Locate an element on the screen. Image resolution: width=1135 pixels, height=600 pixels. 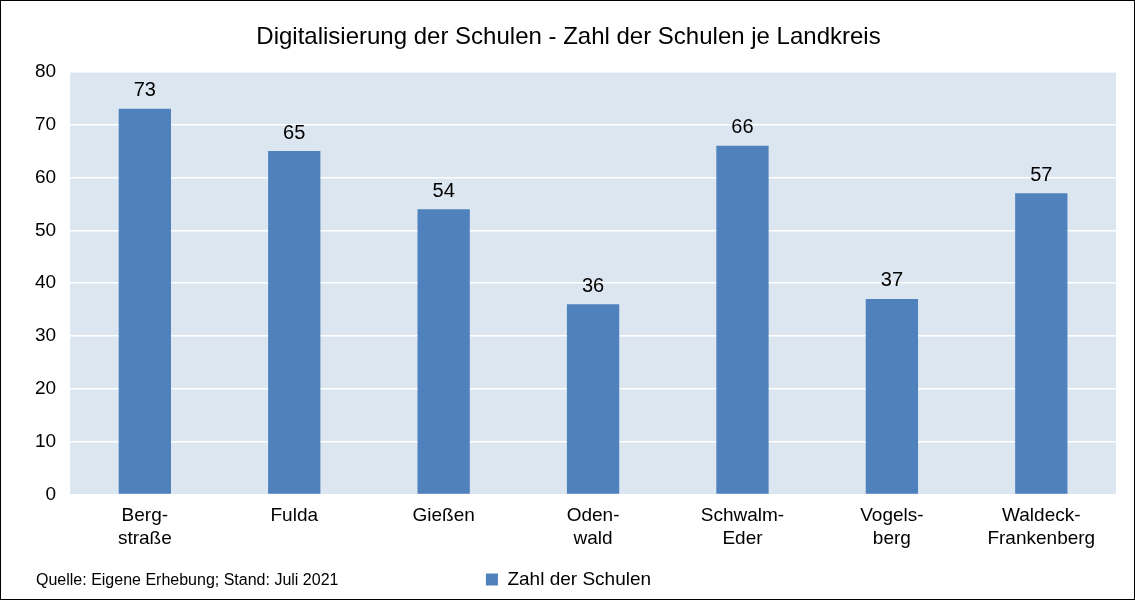
x-tick-label: Berg- straße is located at coordinates (144, 526).